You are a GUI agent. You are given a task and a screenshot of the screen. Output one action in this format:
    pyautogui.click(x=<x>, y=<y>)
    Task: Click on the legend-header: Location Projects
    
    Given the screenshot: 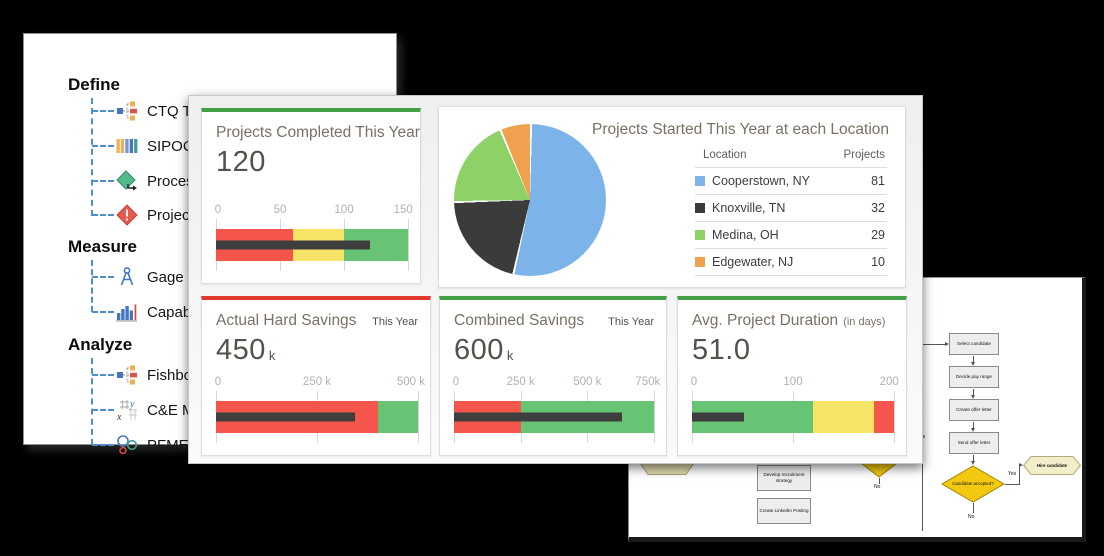 What is the action you would take?
    pyautogui.click(x=791, y=158)
    